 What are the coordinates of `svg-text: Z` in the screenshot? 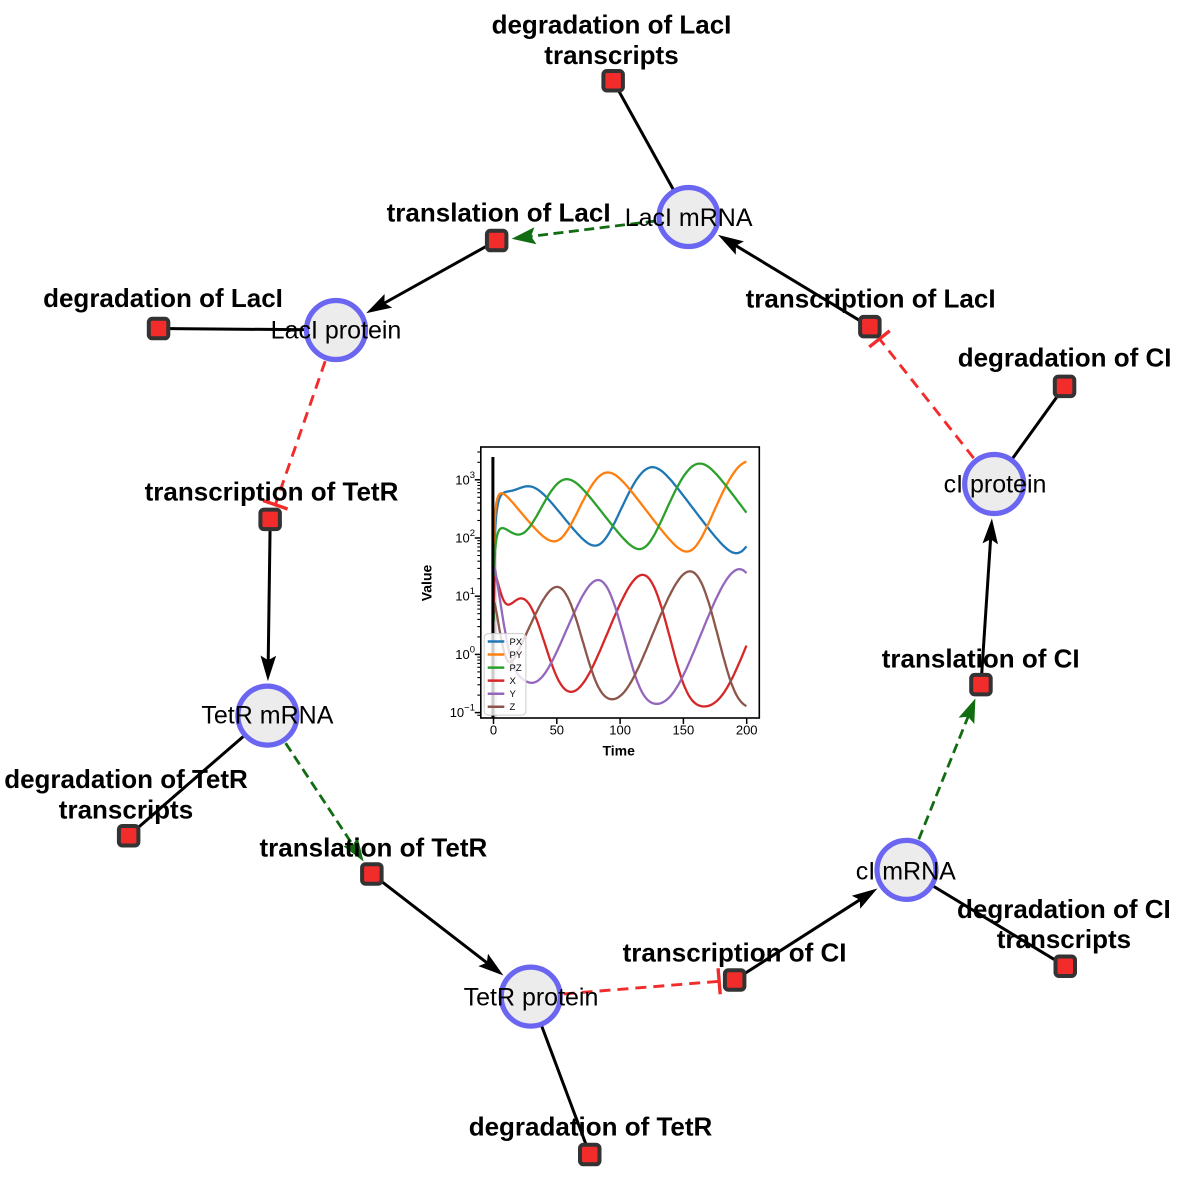 It's located at (513, 707).